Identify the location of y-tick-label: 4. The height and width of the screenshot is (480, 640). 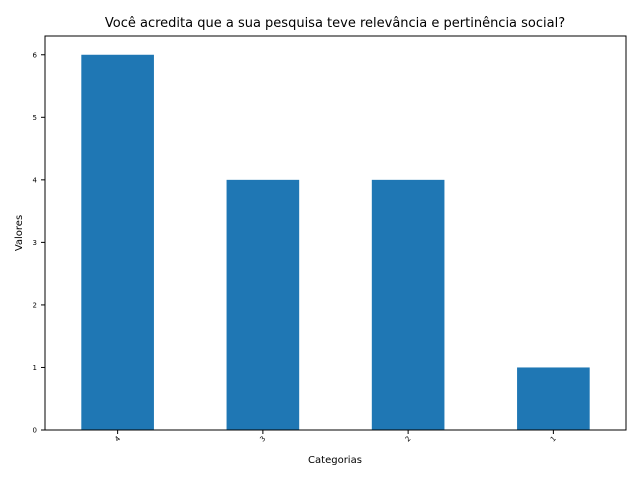
(35, 180).